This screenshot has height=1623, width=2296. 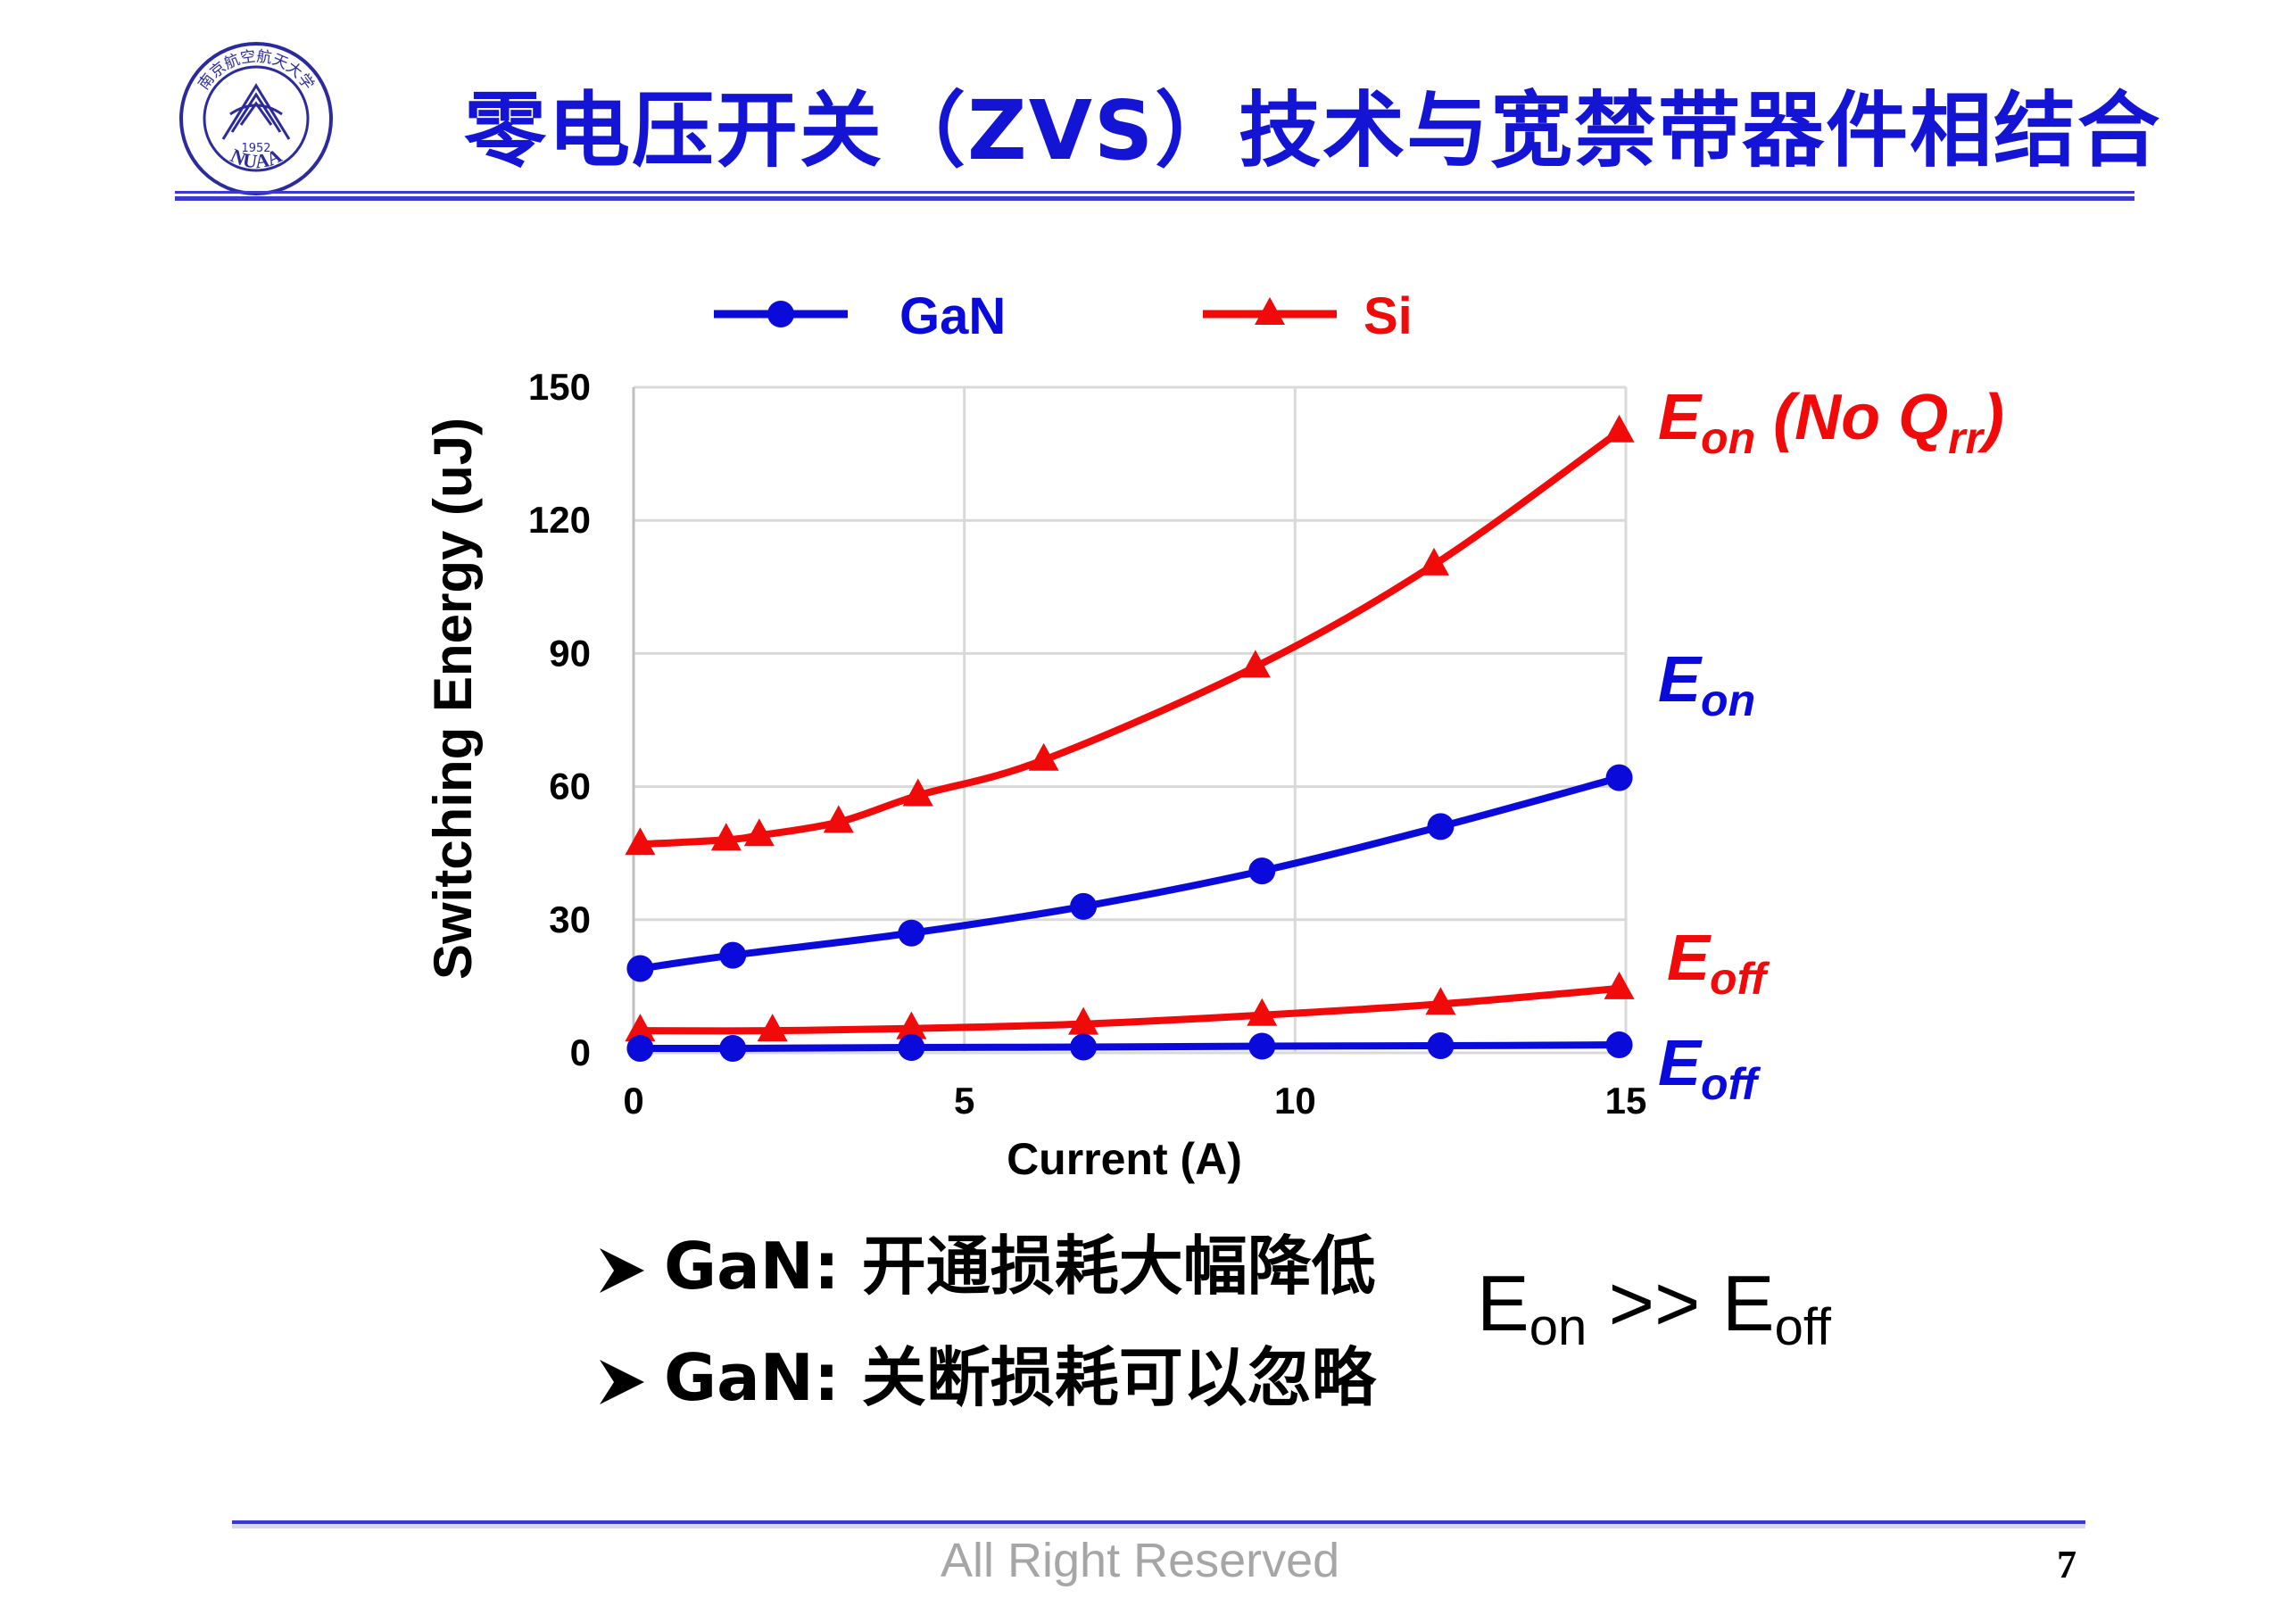 What do you see at coordinates (1831, 422) in the screenshot?
I see `series-annotation: Eon (No Qrr)` at bounding box center [1831, 422].